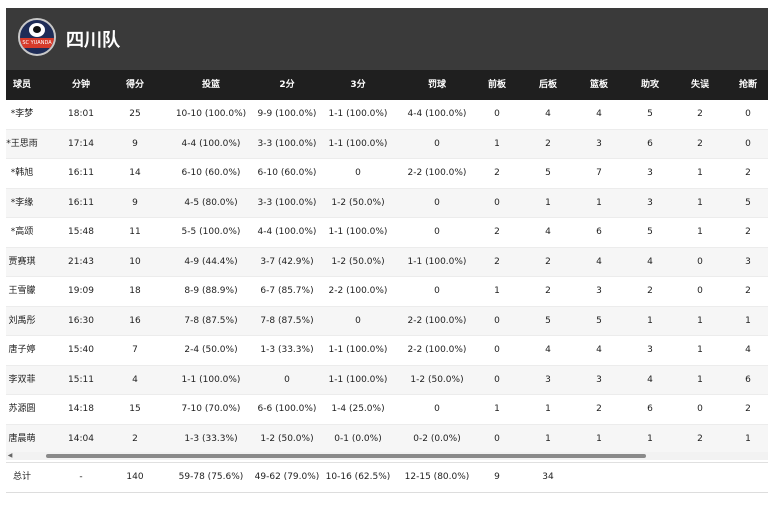 This screenshot has height=506, width=768. I want to click on scroll-left-icon: ◀, so click(10, 455).